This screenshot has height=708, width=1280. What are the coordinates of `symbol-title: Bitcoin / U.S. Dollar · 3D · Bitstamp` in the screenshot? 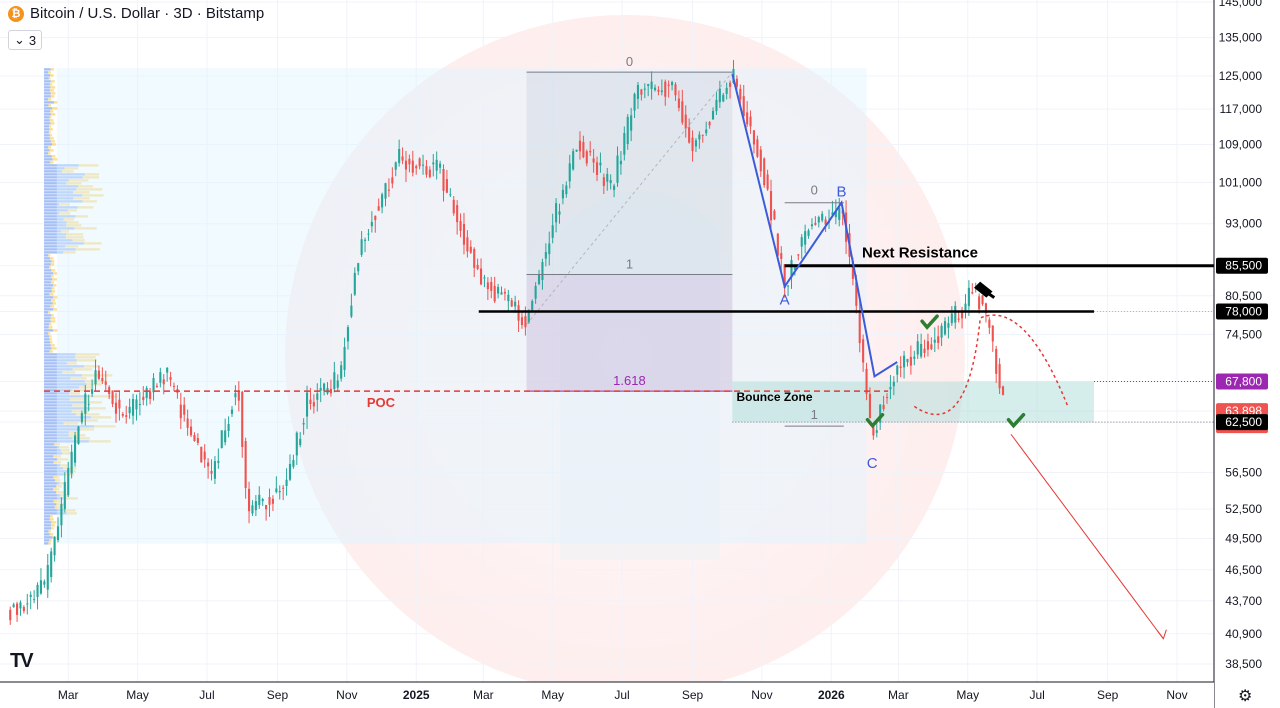 It's located at (147, 13).